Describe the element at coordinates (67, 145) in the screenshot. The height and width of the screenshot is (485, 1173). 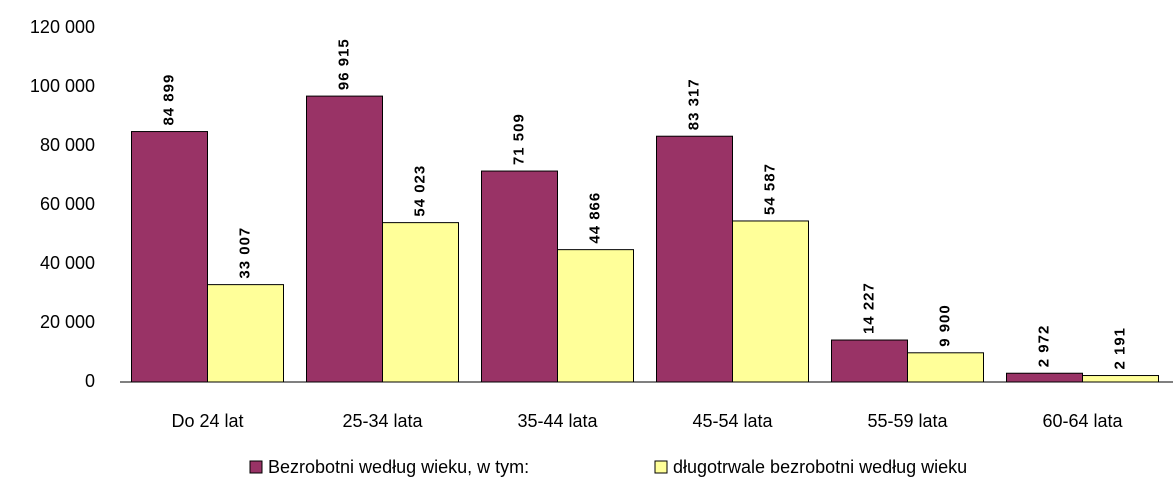
I see `y-tick-label: 80 000` at that location.